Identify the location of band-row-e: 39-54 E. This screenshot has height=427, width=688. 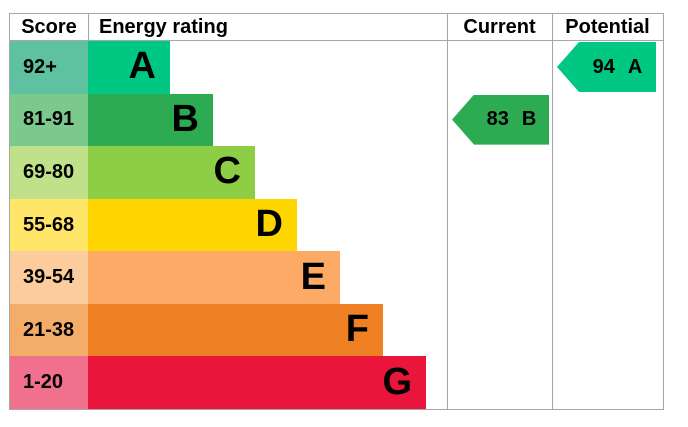
(336, 277).